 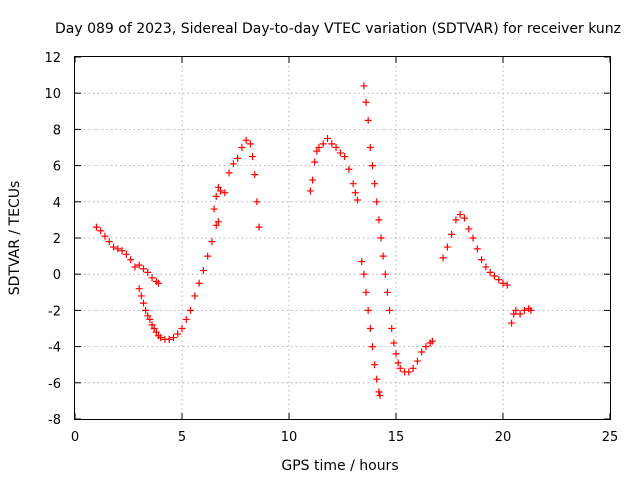 I want to click on y-tick-label: -8, so click(x=54, y=420).